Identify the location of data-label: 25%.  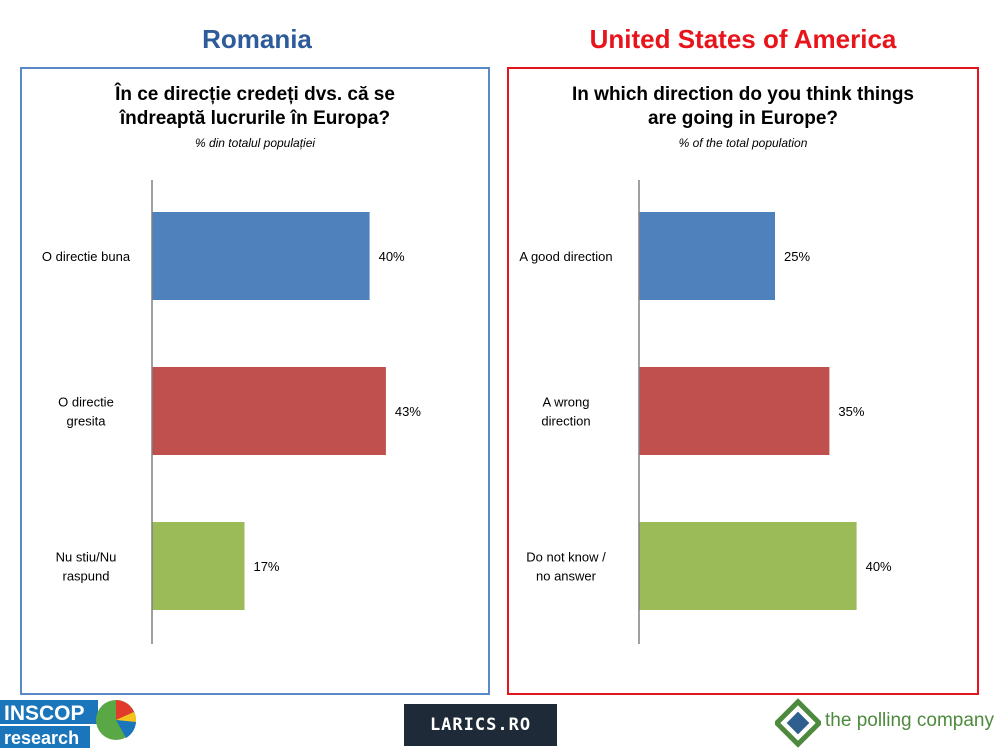
(797, 256).